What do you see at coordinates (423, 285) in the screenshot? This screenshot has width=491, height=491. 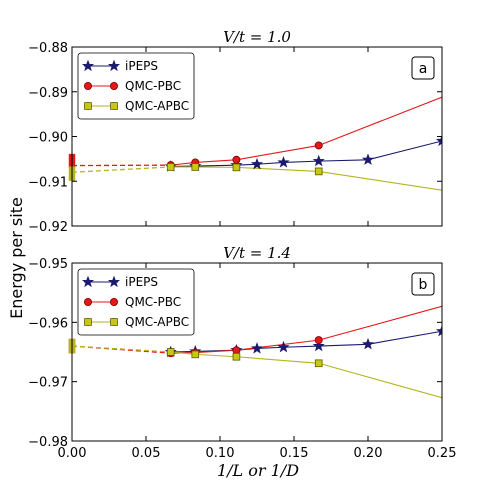 I see `panel-label: b` at bounding box center [423, 285].